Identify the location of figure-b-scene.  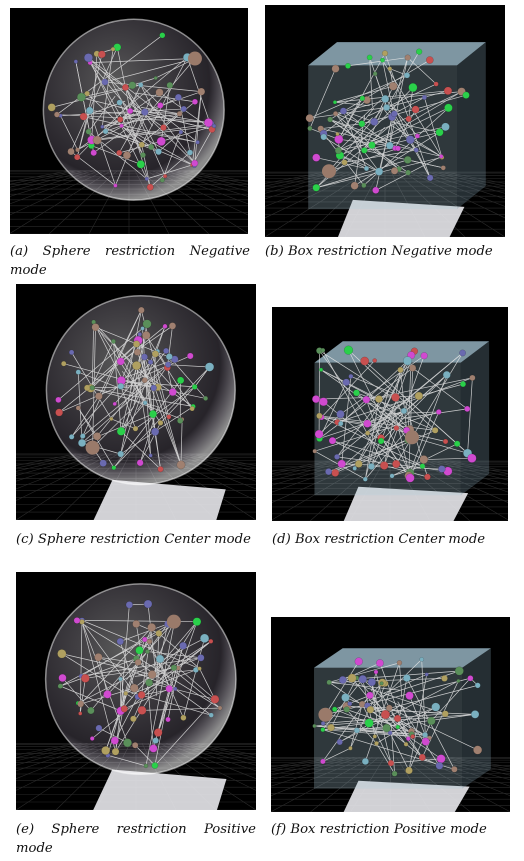
(385, 139).